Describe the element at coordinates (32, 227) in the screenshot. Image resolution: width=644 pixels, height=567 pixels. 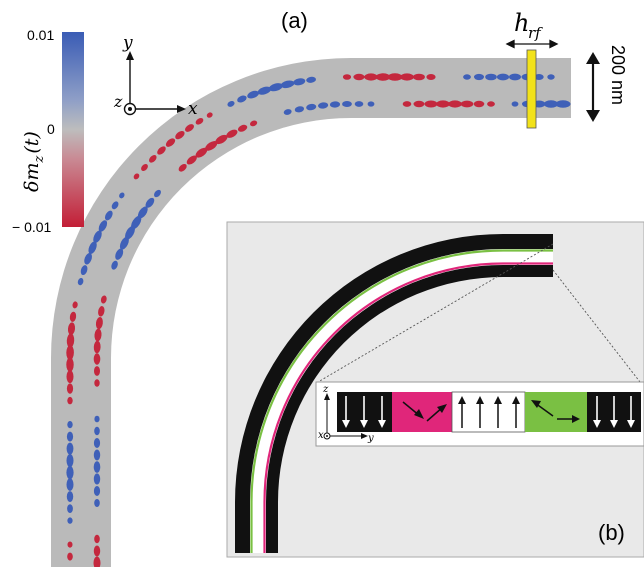
I see `colorbar-min-label: − 0.01` at that location.